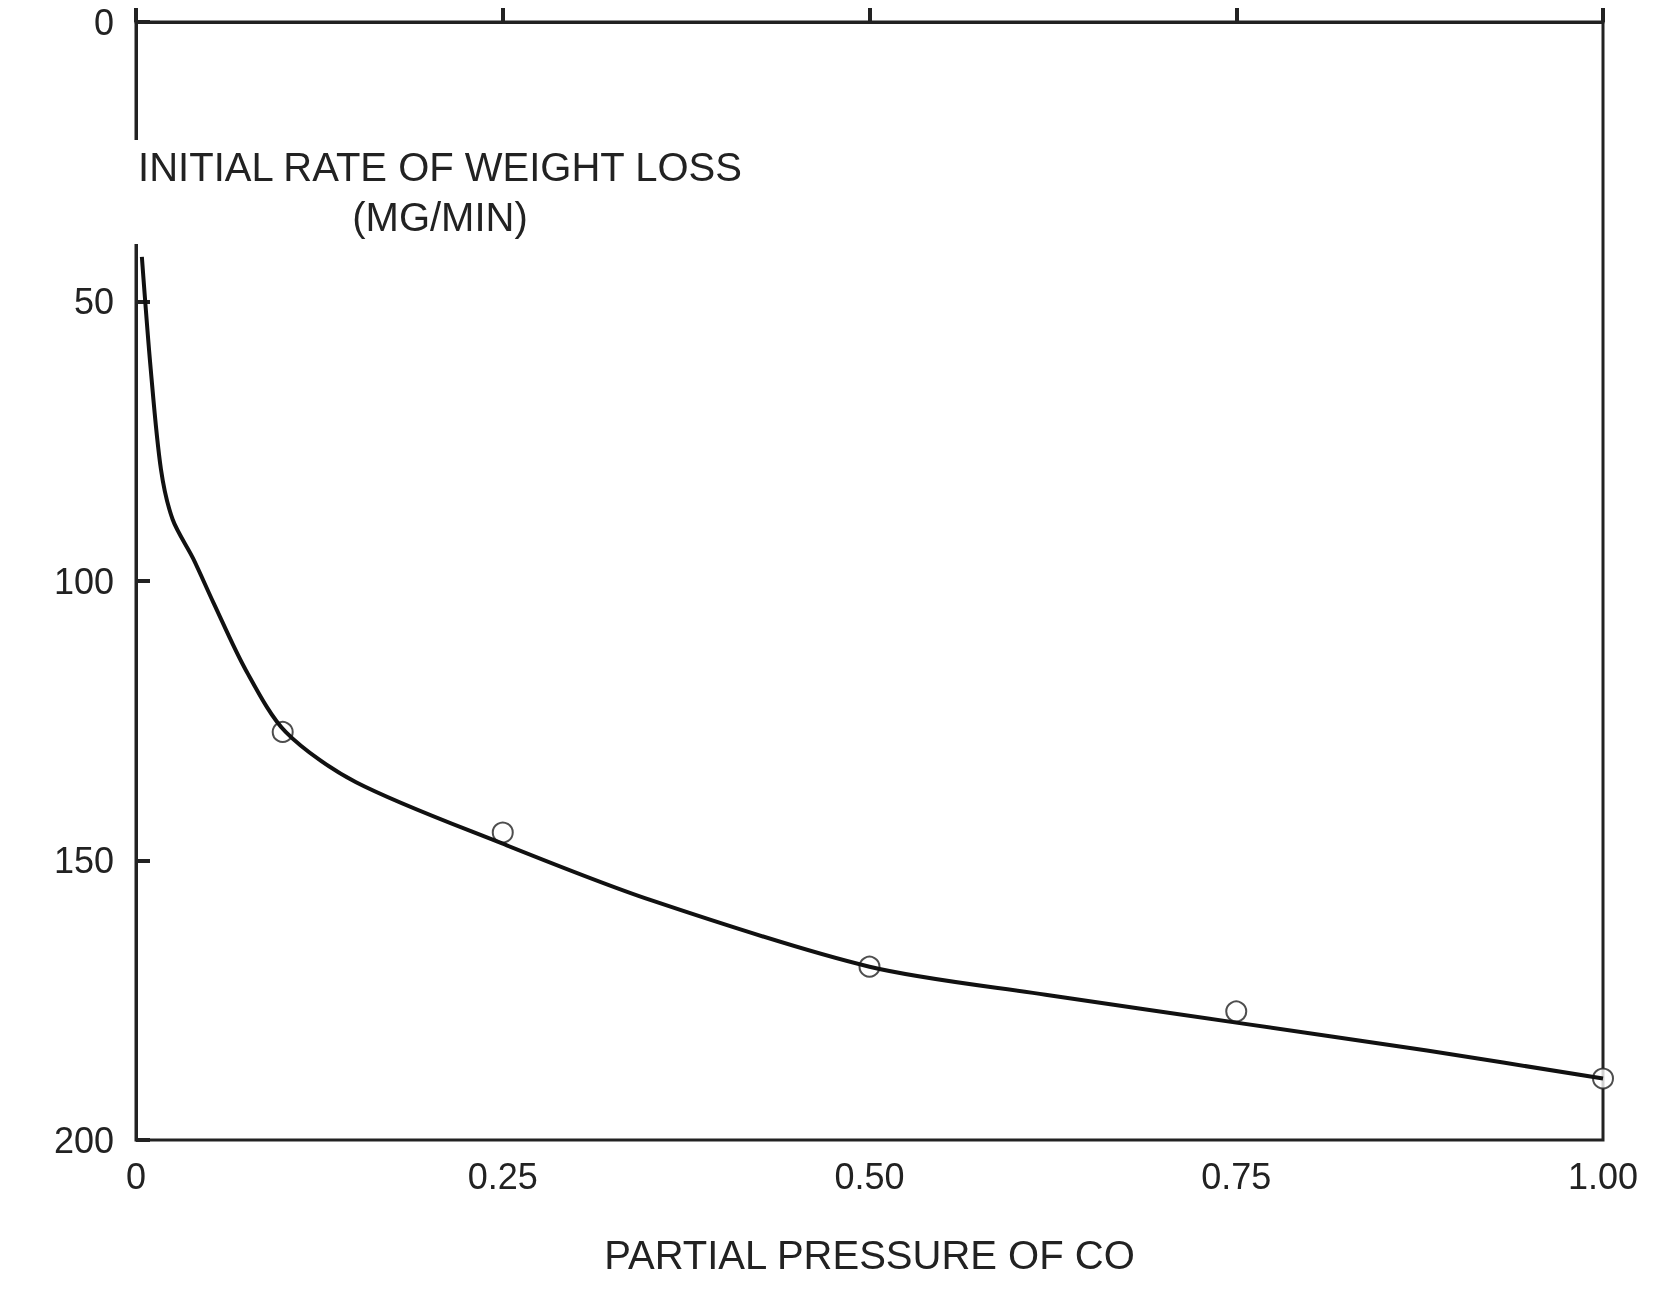 The image size is (1674, 1291). Describe the element at coordinates (440, 192) in the screenshot. I see `y-axis-title: INITIAL RATE OF WEIGHT LOSS (MG/MIN)` at that location.